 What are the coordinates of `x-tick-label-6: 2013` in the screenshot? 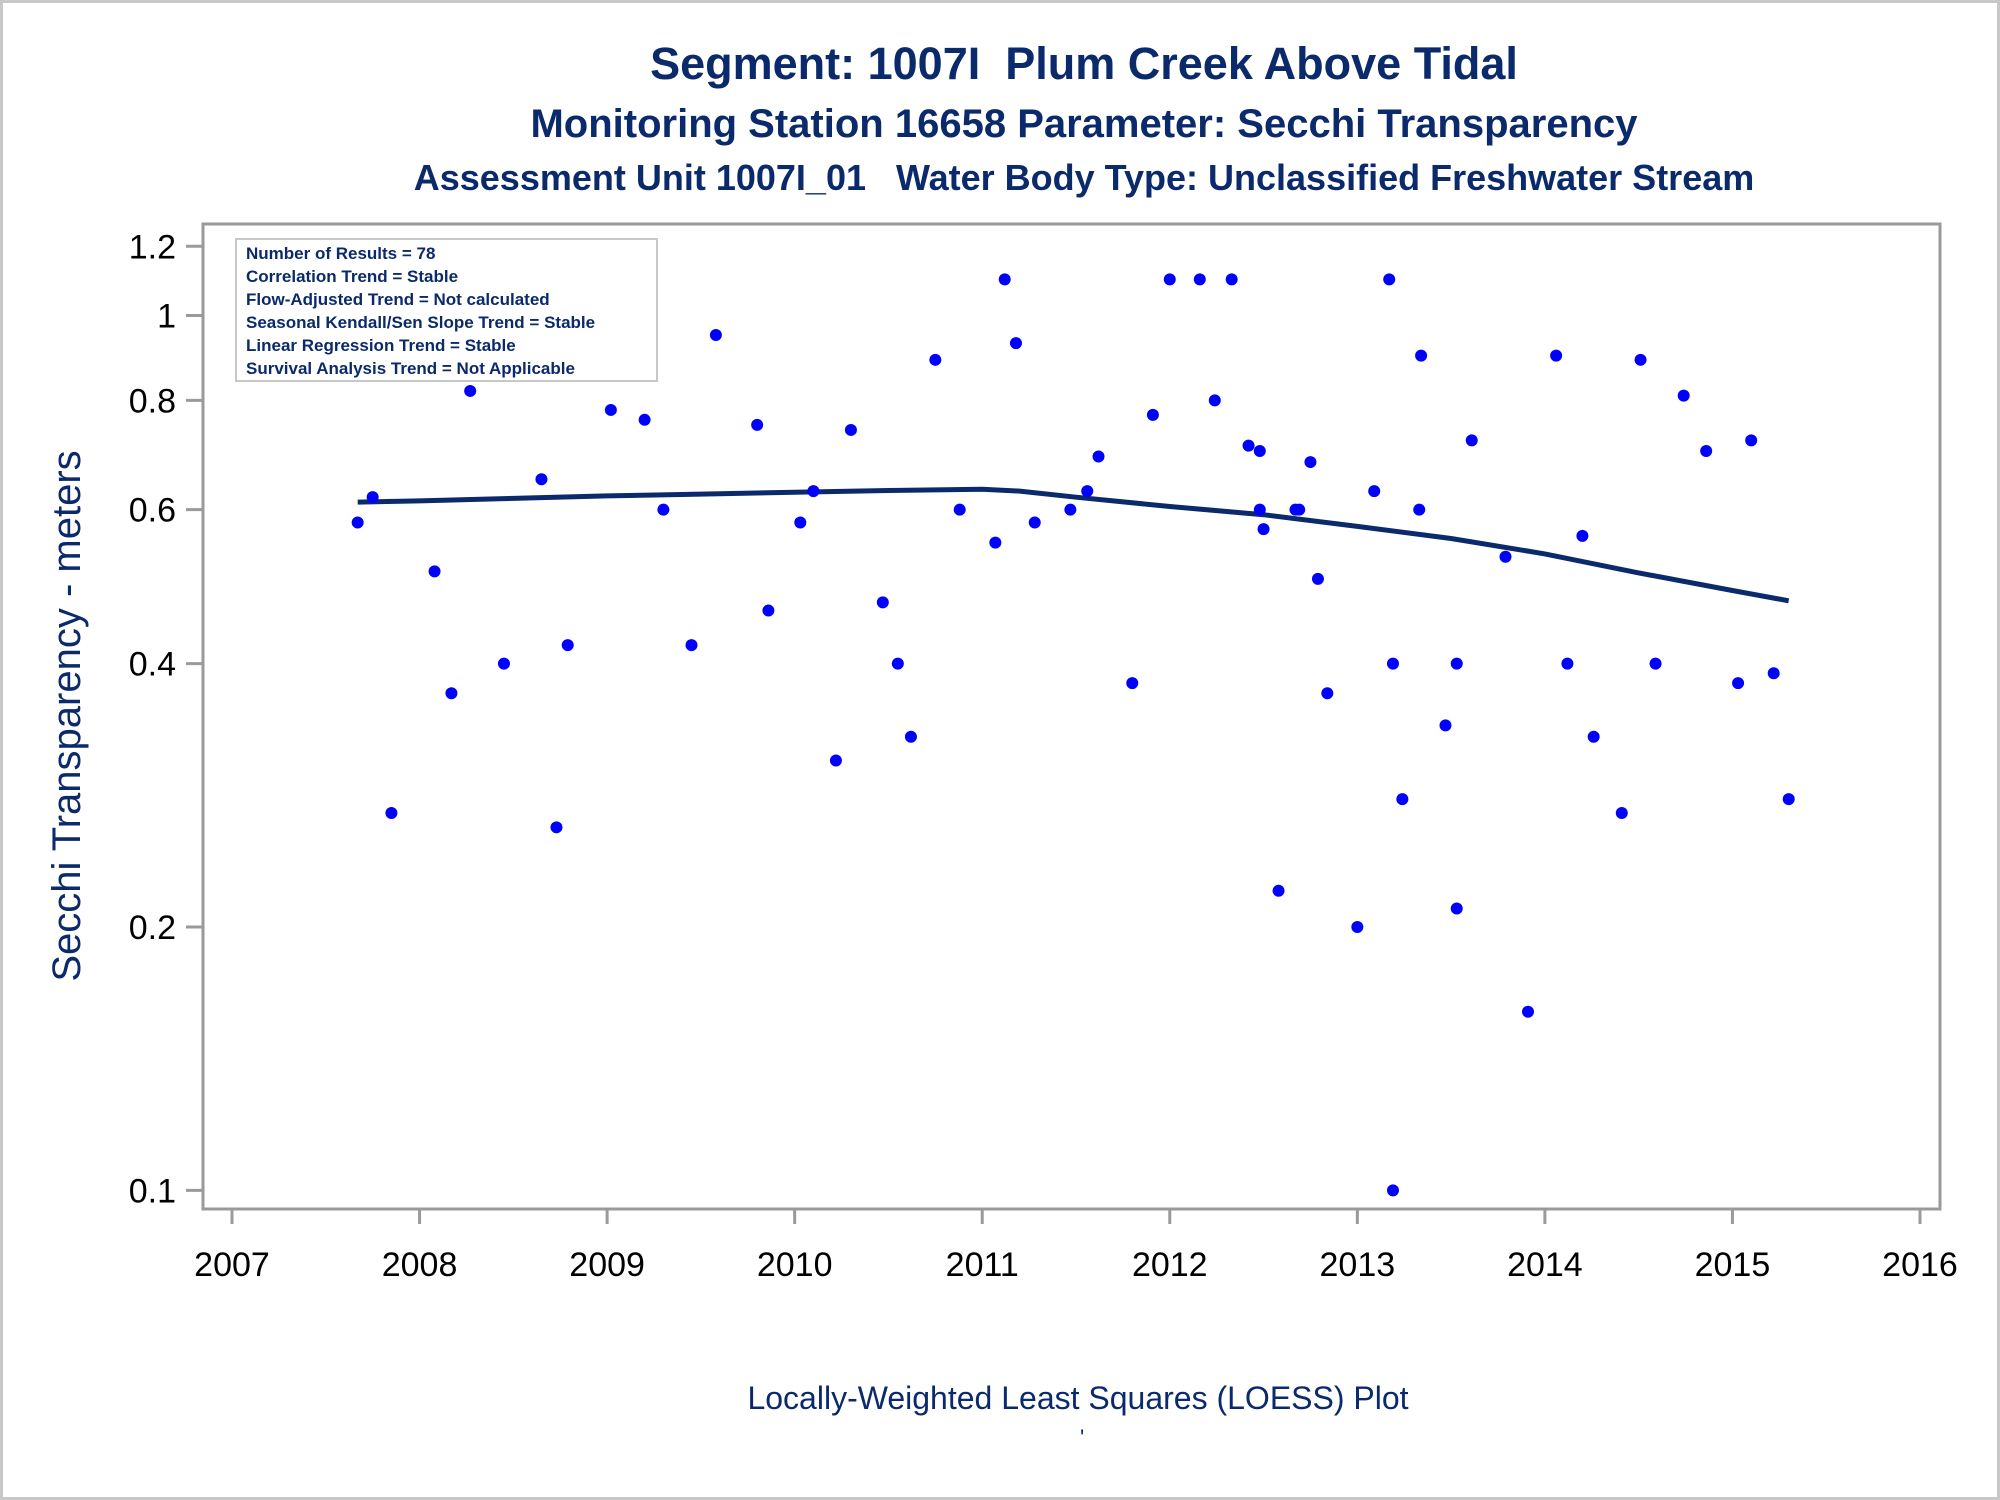 It's located at (1358, 1265).